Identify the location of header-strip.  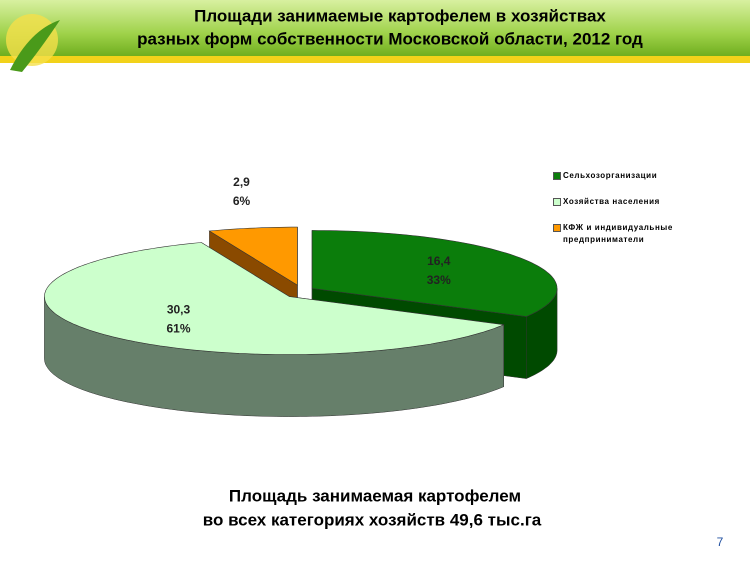
(375, 59).